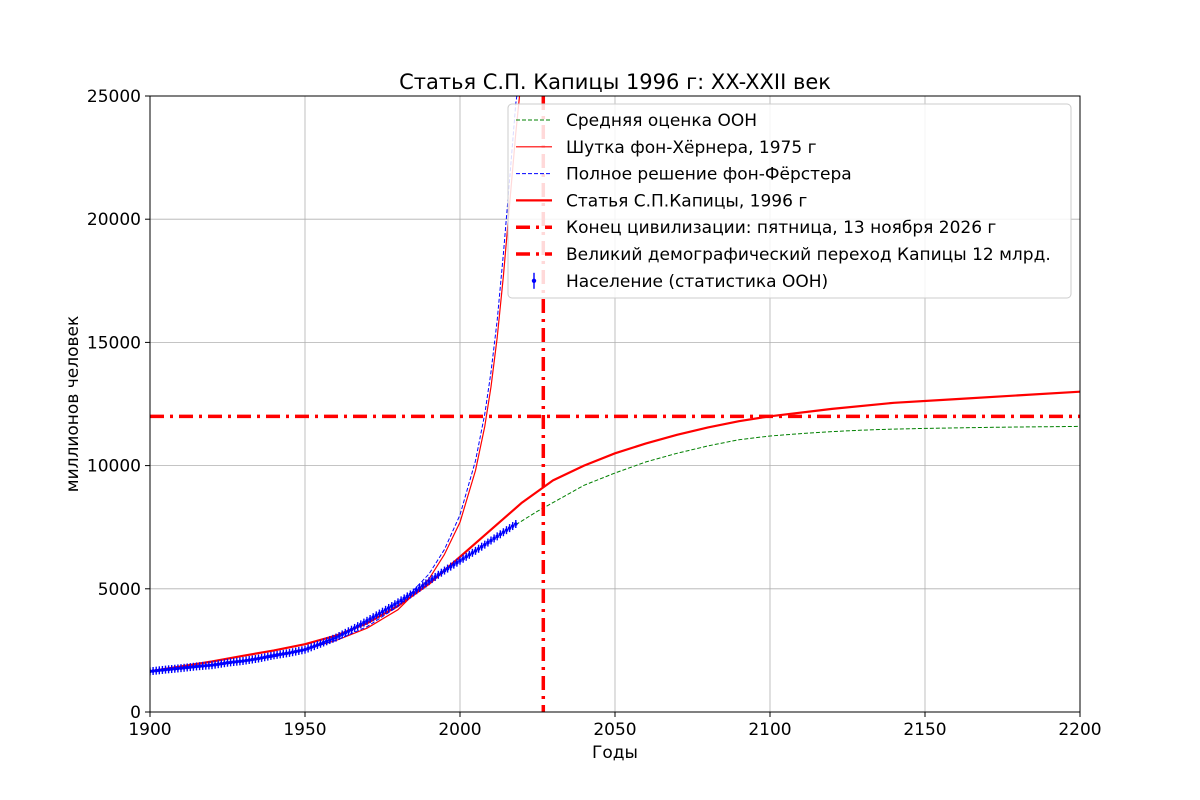  What do you see at coordinates (615, 753) in the screenshot?
I see `x-axis-label: Годы` at bounding box center [615, 753].